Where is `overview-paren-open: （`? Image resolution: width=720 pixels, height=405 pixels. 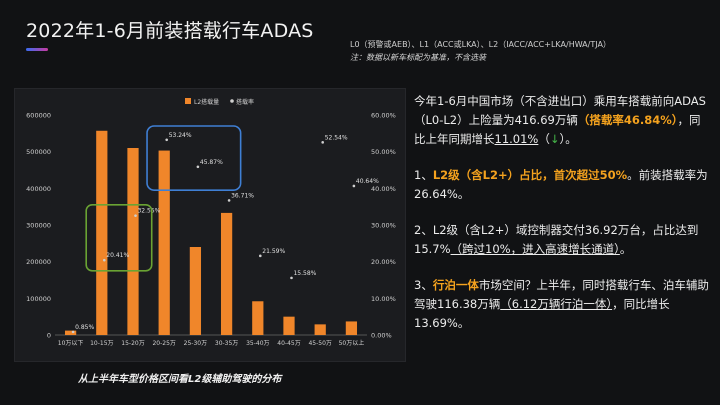 overview-paren-open: （ is located at coordinates (544, 139).